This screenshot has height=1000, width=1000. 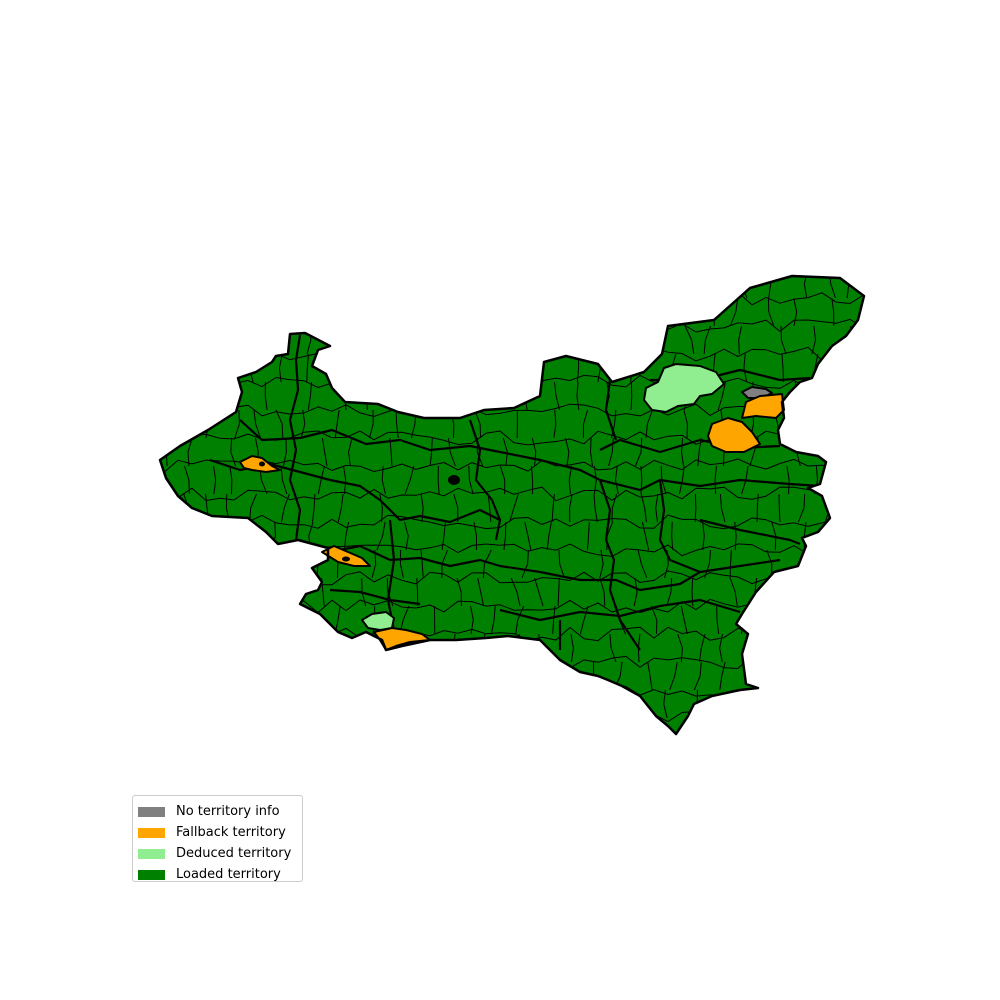 I want to click on deduced-region, so click(x=684, y=388).